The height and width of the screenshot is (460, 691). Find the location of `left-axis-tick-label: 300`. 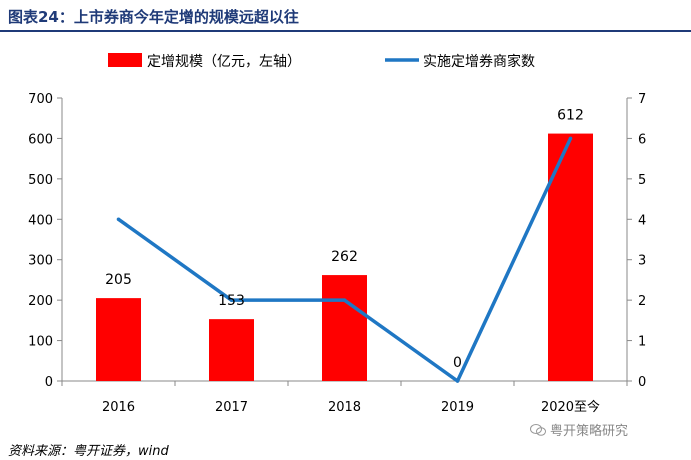

left-axis-tick-label: 300 is located at coordinates (40, 261).